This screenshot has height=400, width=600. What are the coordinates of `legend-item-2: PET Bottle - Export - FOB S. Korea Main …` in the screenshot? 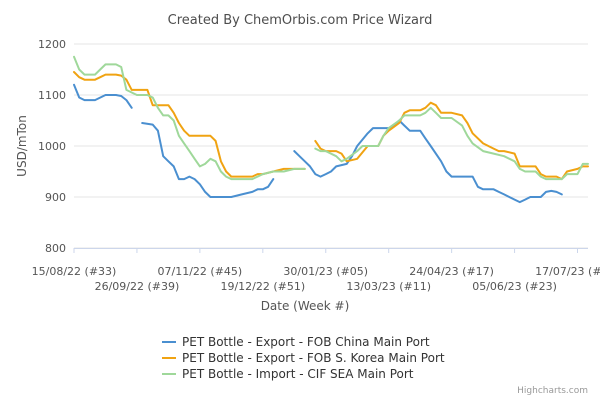 It's located at (303, 358).